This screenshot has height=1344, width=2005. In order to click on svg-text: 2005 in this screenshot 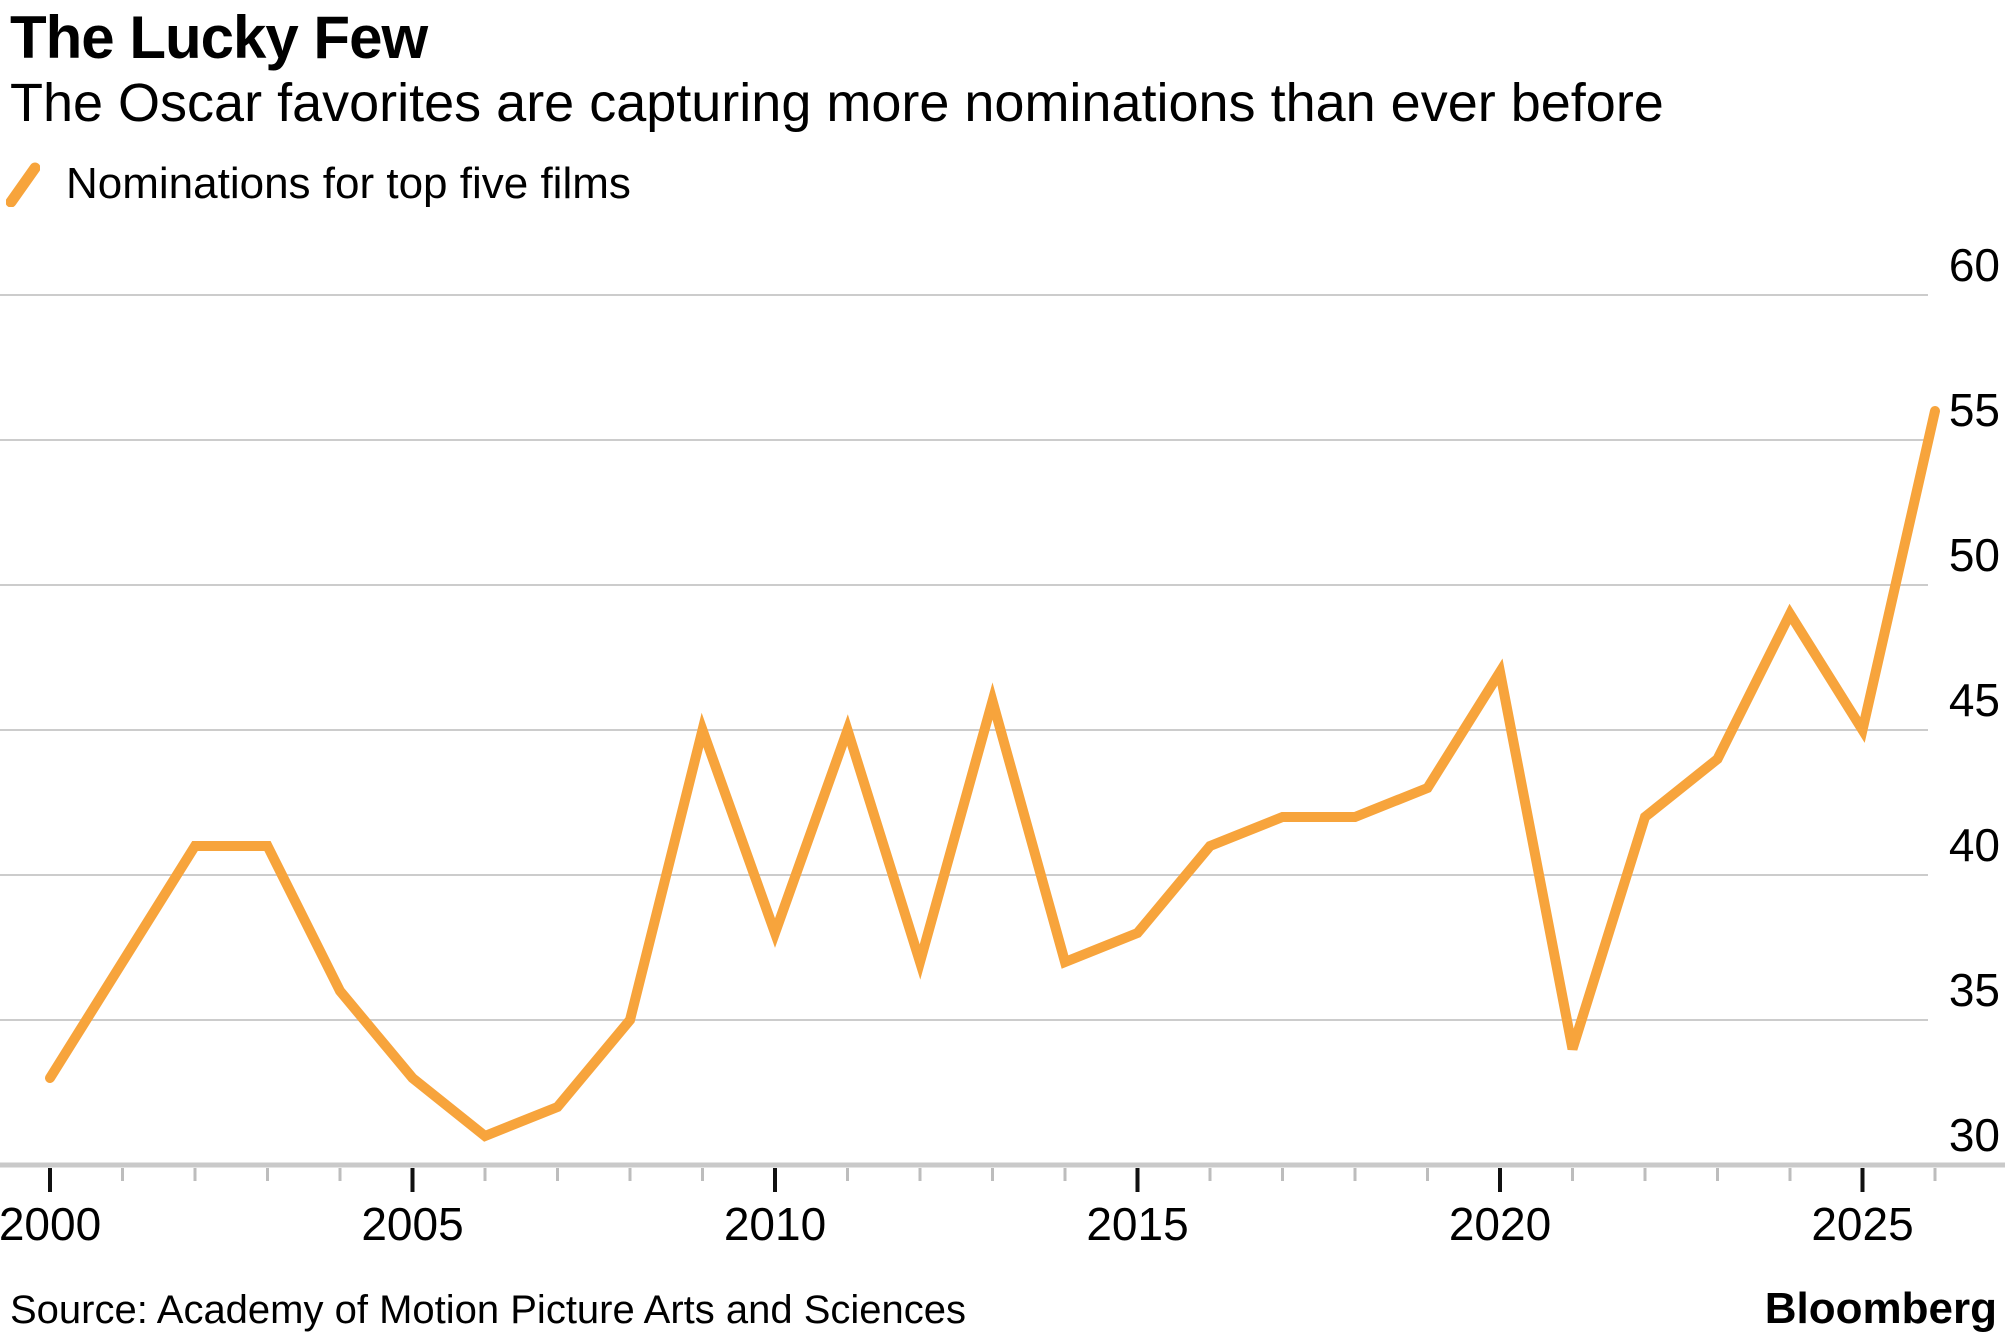, I will do `click(412, 1224)`.